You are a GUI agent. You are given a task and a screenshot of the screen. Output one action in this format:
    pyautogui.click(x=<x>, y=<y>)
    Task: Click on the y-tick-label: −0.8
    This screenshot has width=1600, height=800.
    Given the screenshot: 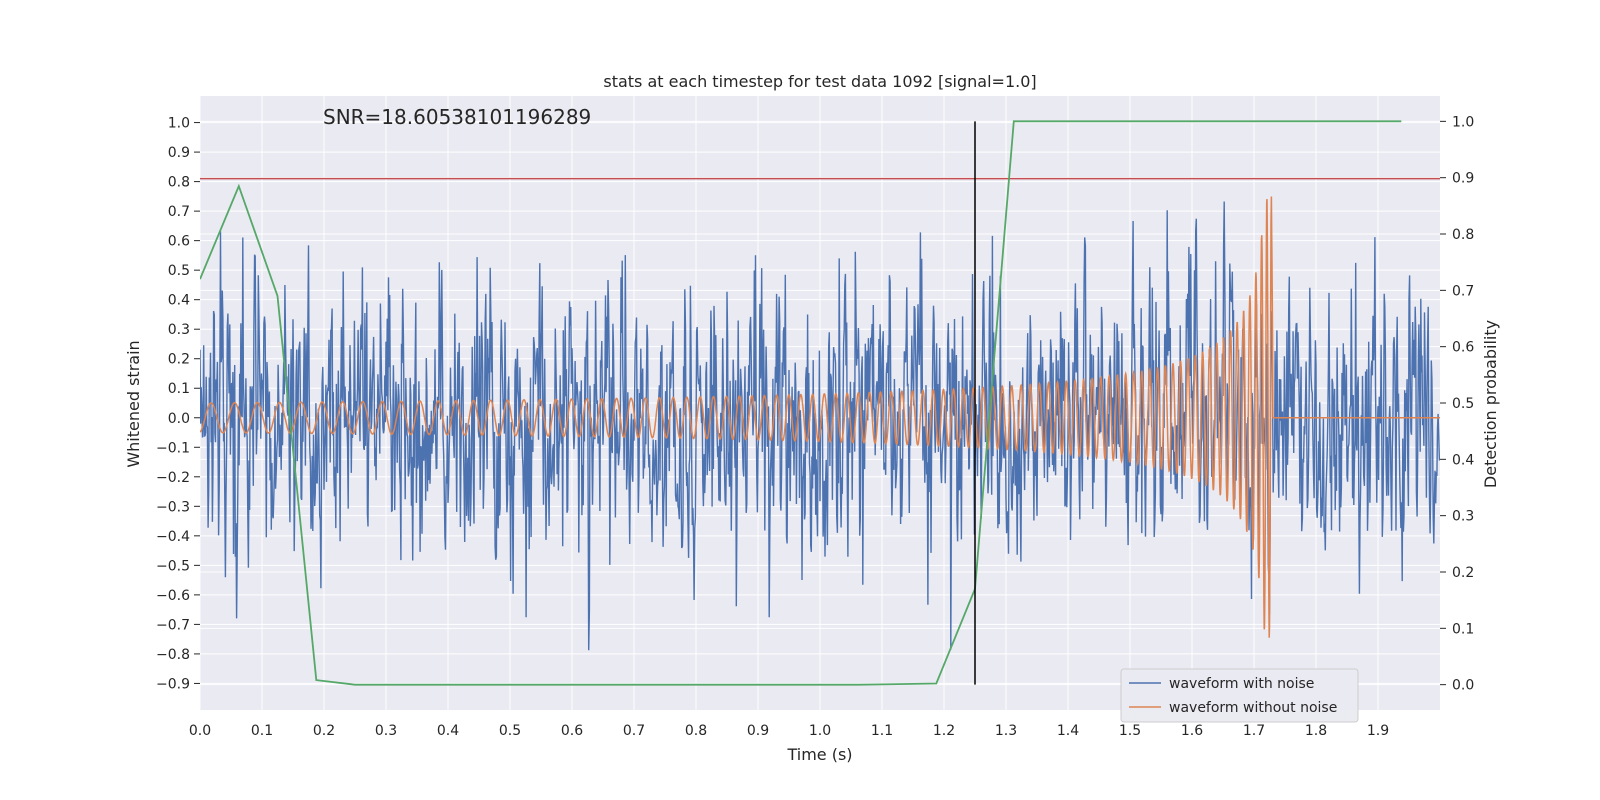 What is the action you would take?
    pyautogui.click(x=173, y=655)
    